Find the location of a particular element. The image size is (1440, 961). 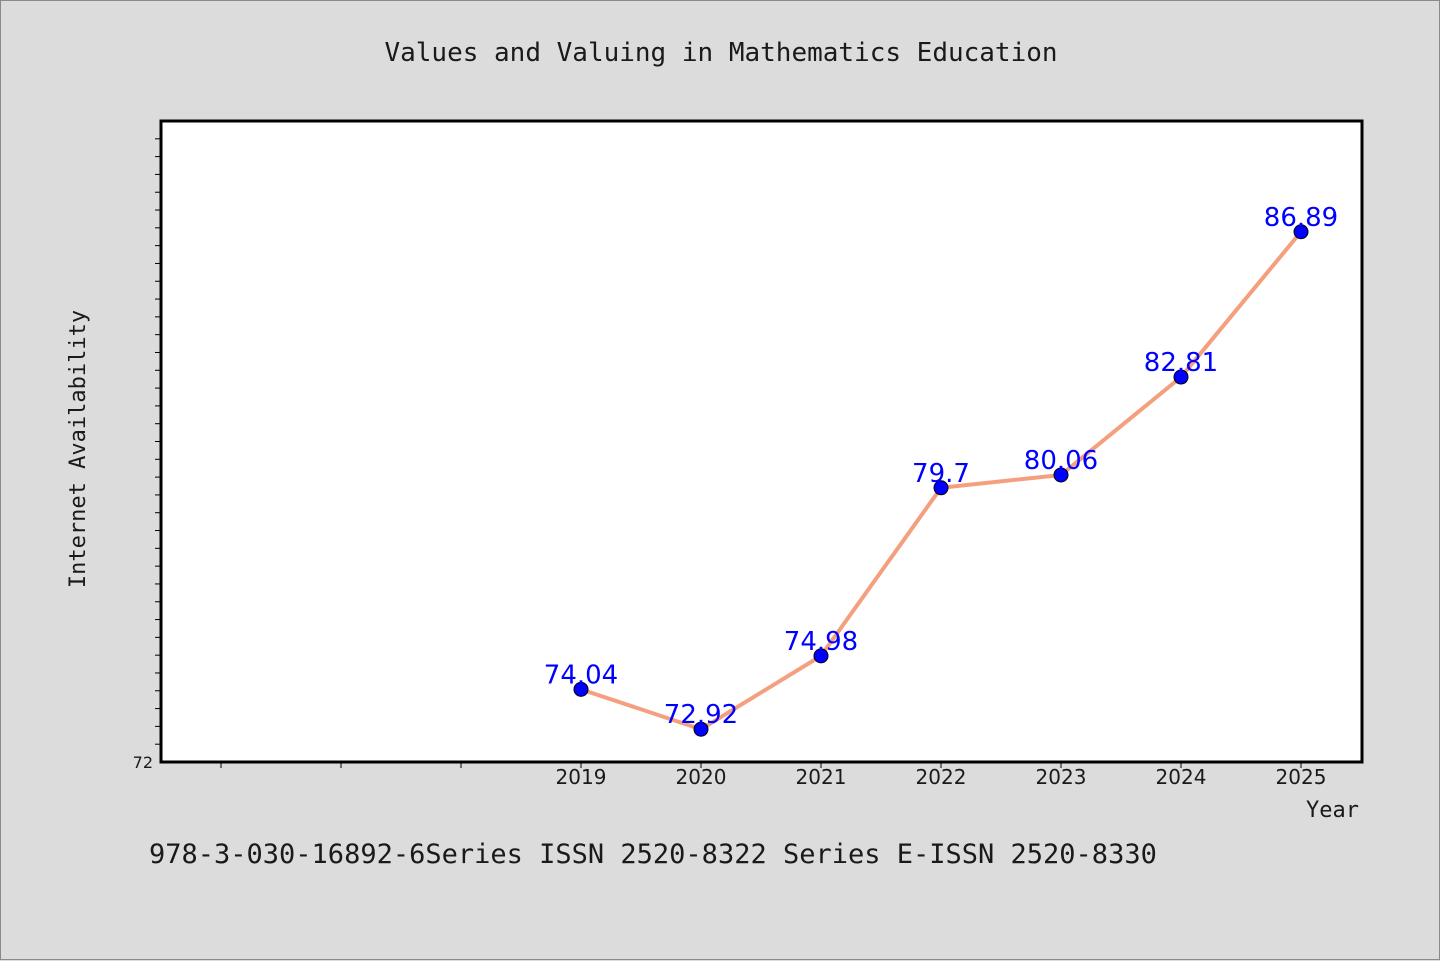

data-label: 86.89 is located at coordinates (1301, 218).